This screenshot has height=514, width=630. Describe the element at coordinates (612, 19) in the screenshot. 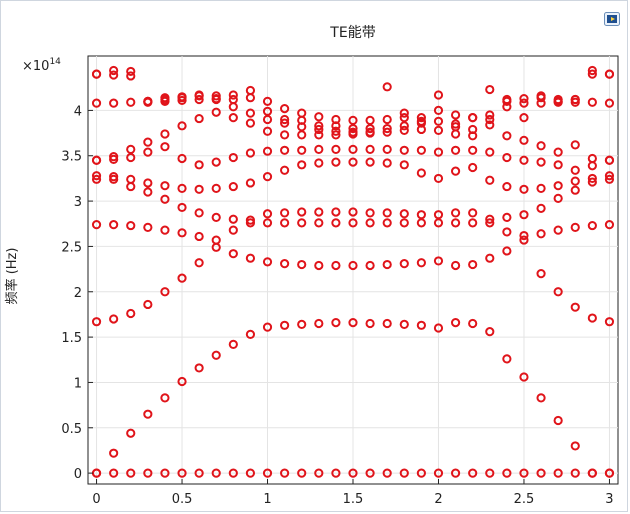

I see `export-image-icon` at that location.